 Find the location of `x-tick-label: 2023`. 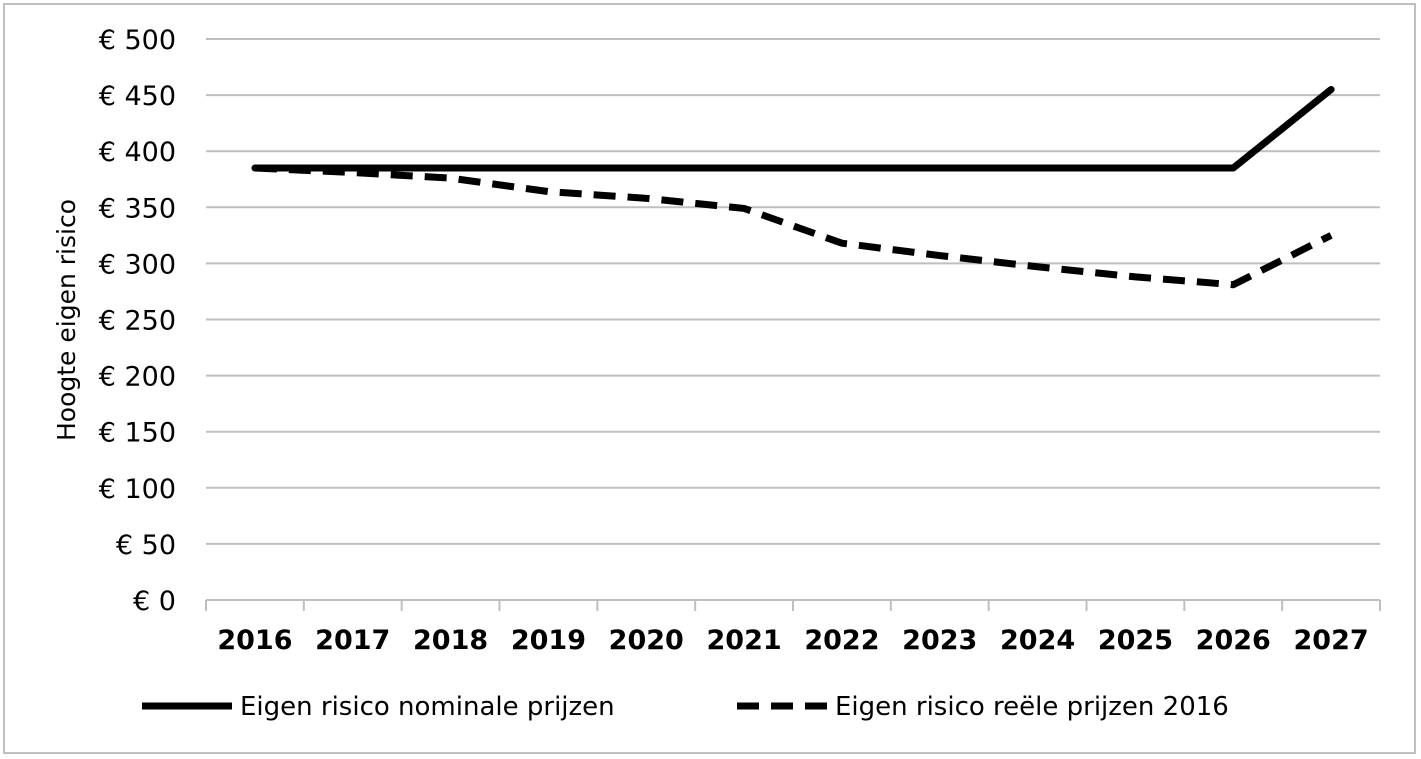

x-tick-label: 2023 is located at coordinates (939, 640).